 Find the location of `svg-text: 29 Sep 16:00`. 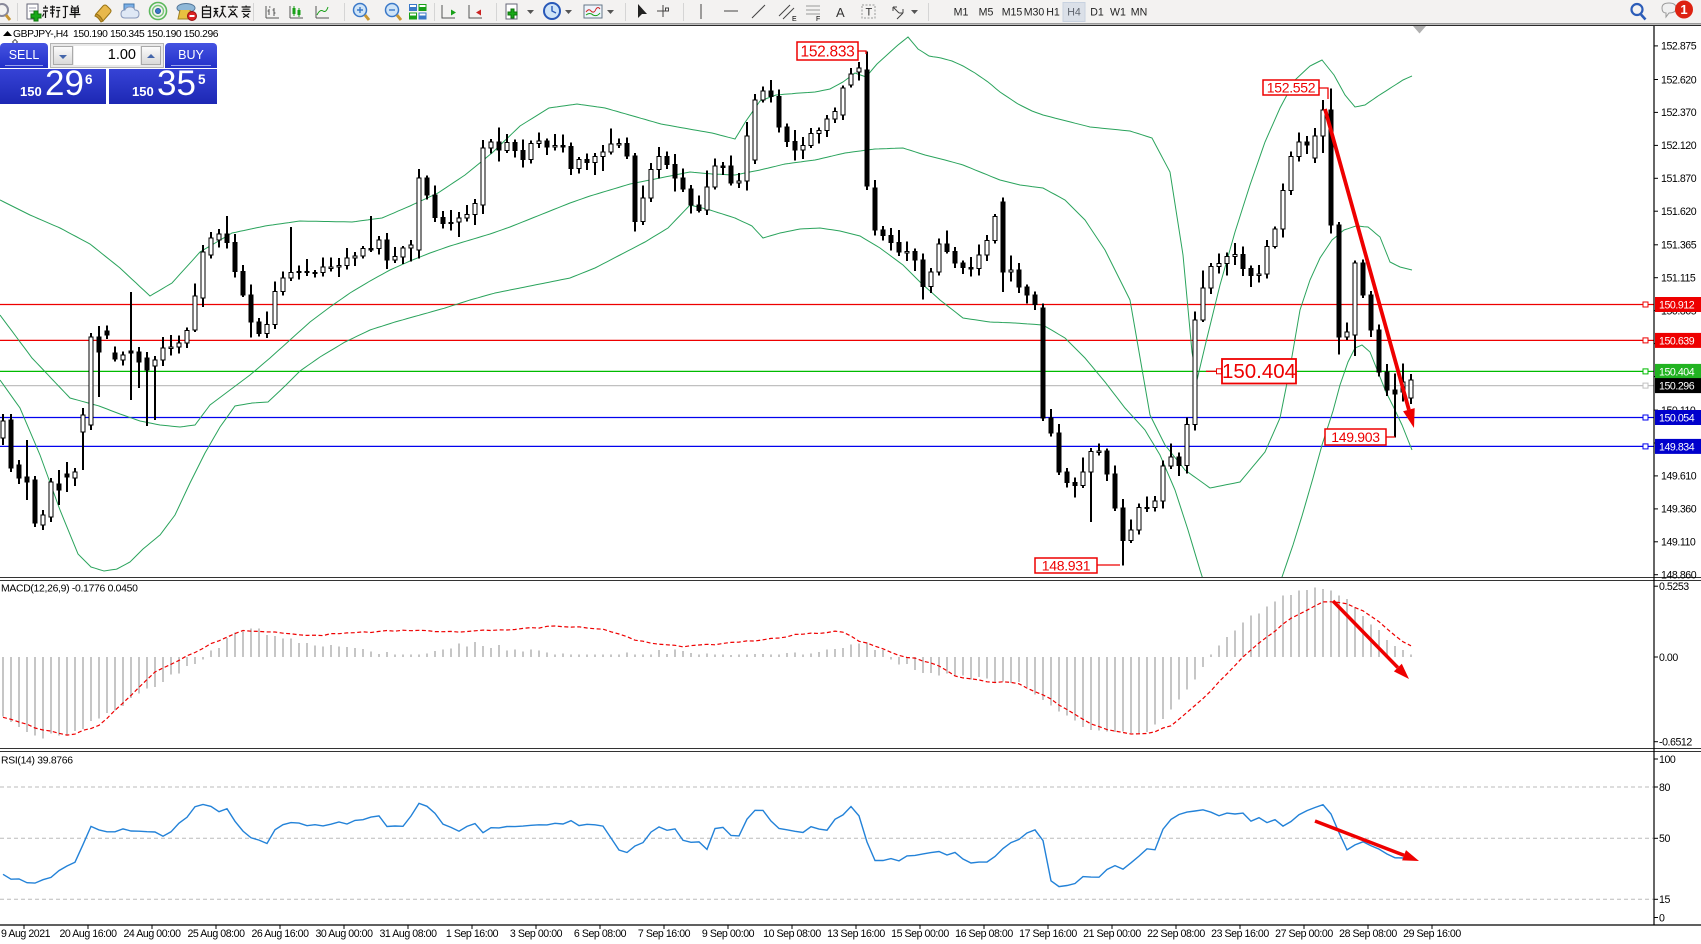

svg-text: 29 Sep 16:00 is located at coordinates (1432, 934).